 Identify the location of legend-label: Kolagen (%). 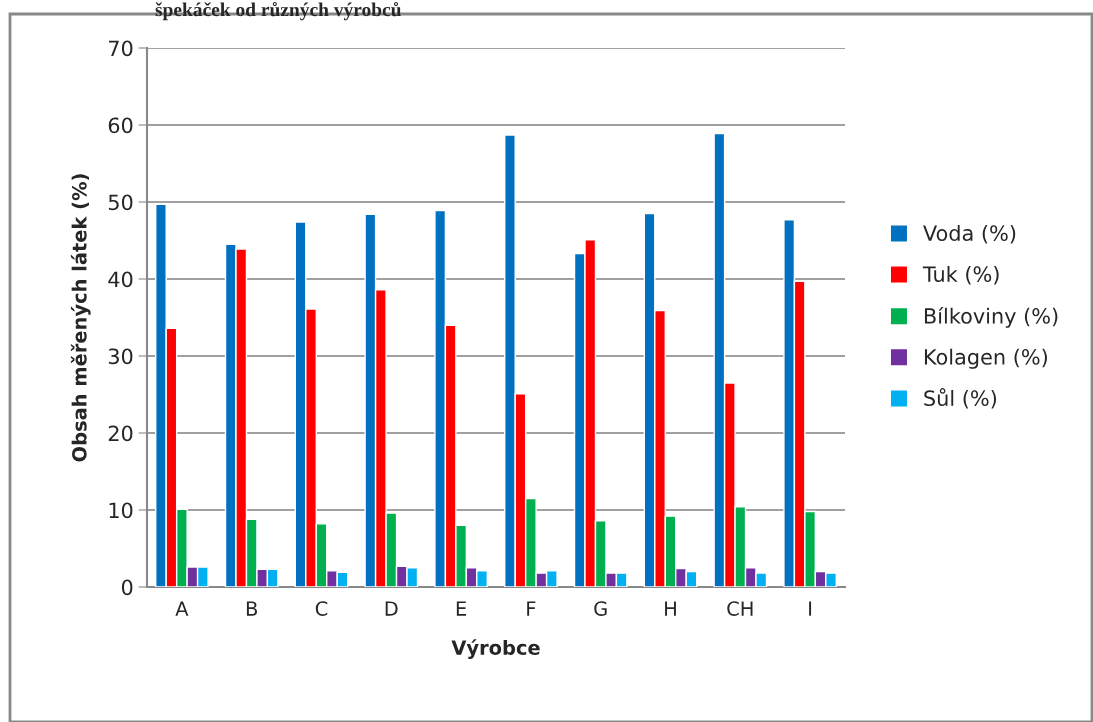
(985, 358).